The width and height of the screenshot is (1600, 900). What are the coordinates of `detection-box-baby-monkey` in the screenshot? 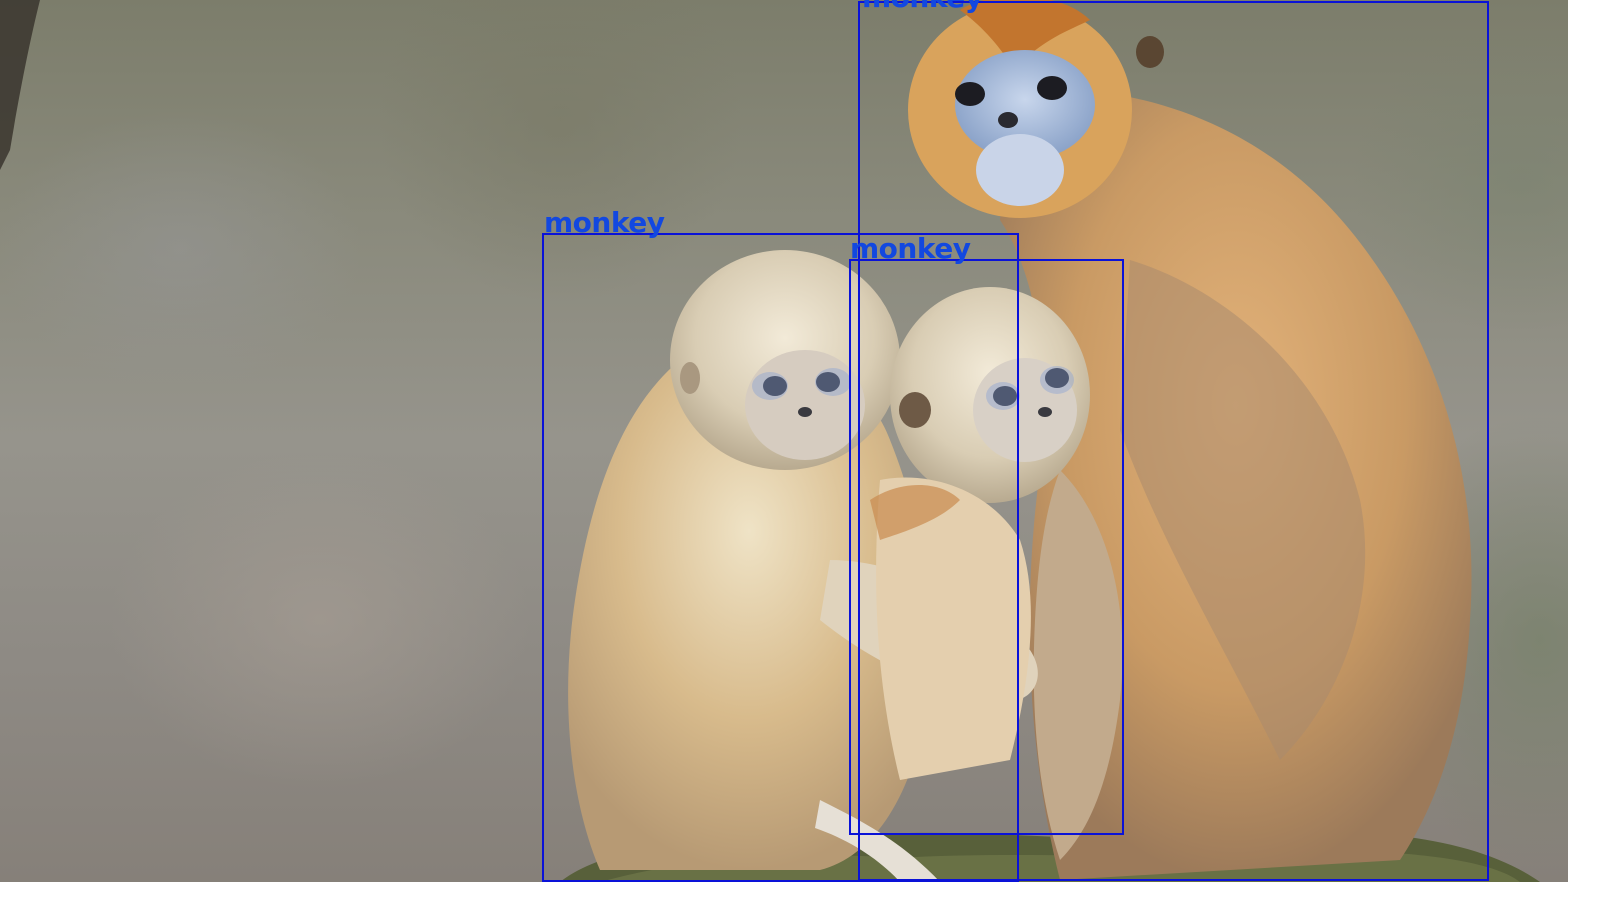 It's located at (986, 547).